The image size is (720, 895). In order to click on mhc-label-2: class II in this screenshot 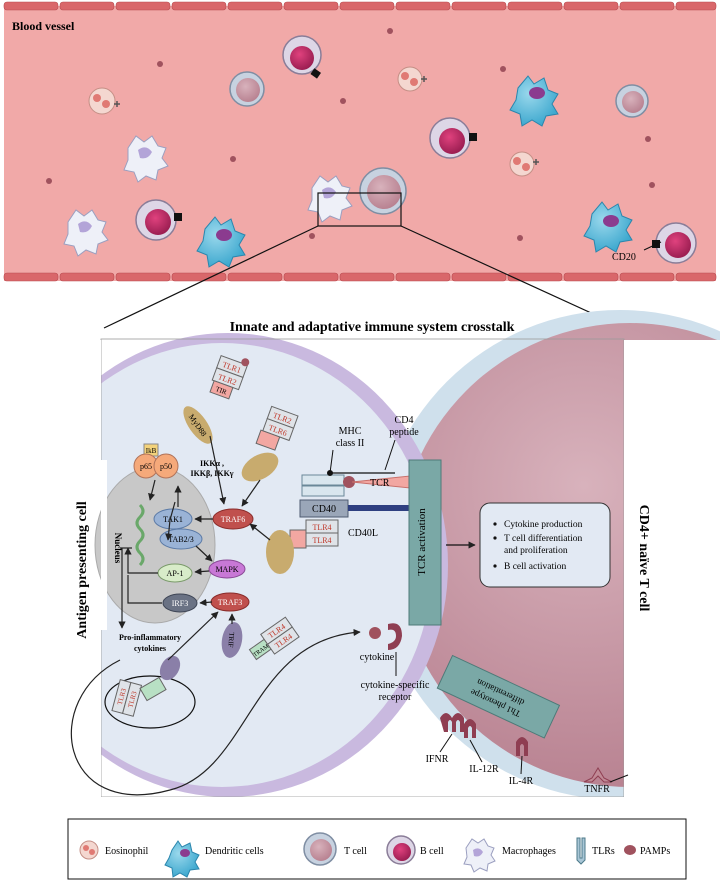, I will do `click(350, 443)`.